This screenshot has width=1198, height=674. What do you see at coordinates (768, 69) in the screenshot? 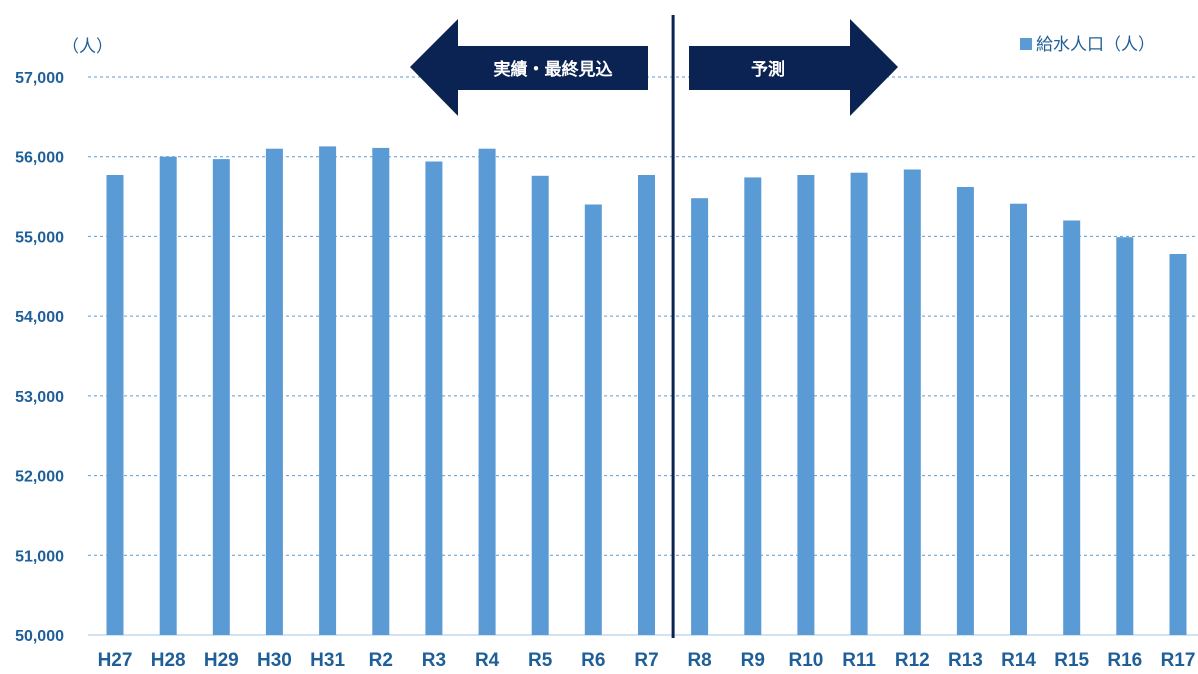
I see `right-arrow-label: 予測` at bounding box center [768, 69].